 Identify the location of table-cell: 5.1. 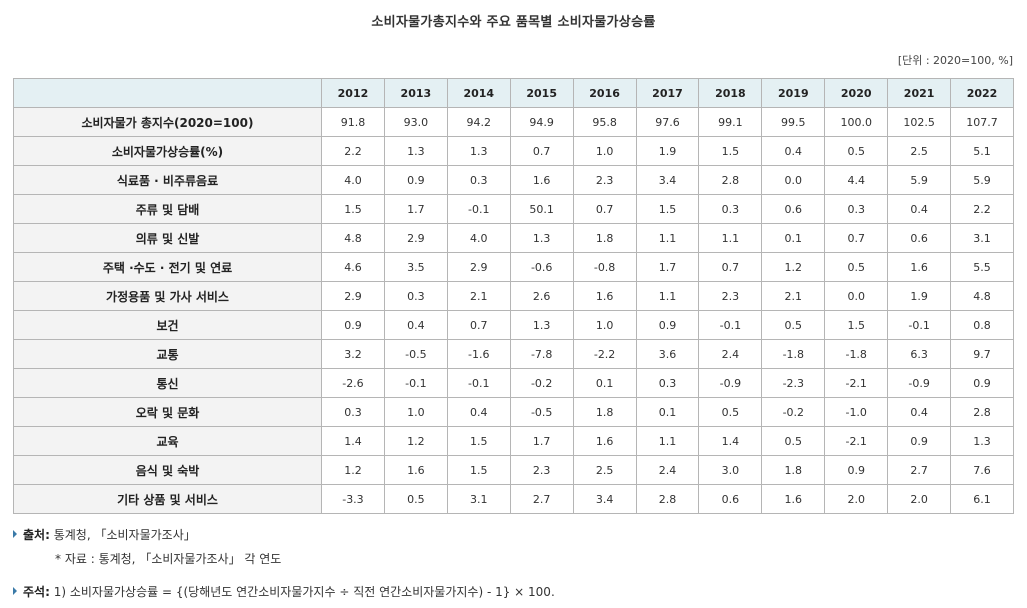
(982, 151).